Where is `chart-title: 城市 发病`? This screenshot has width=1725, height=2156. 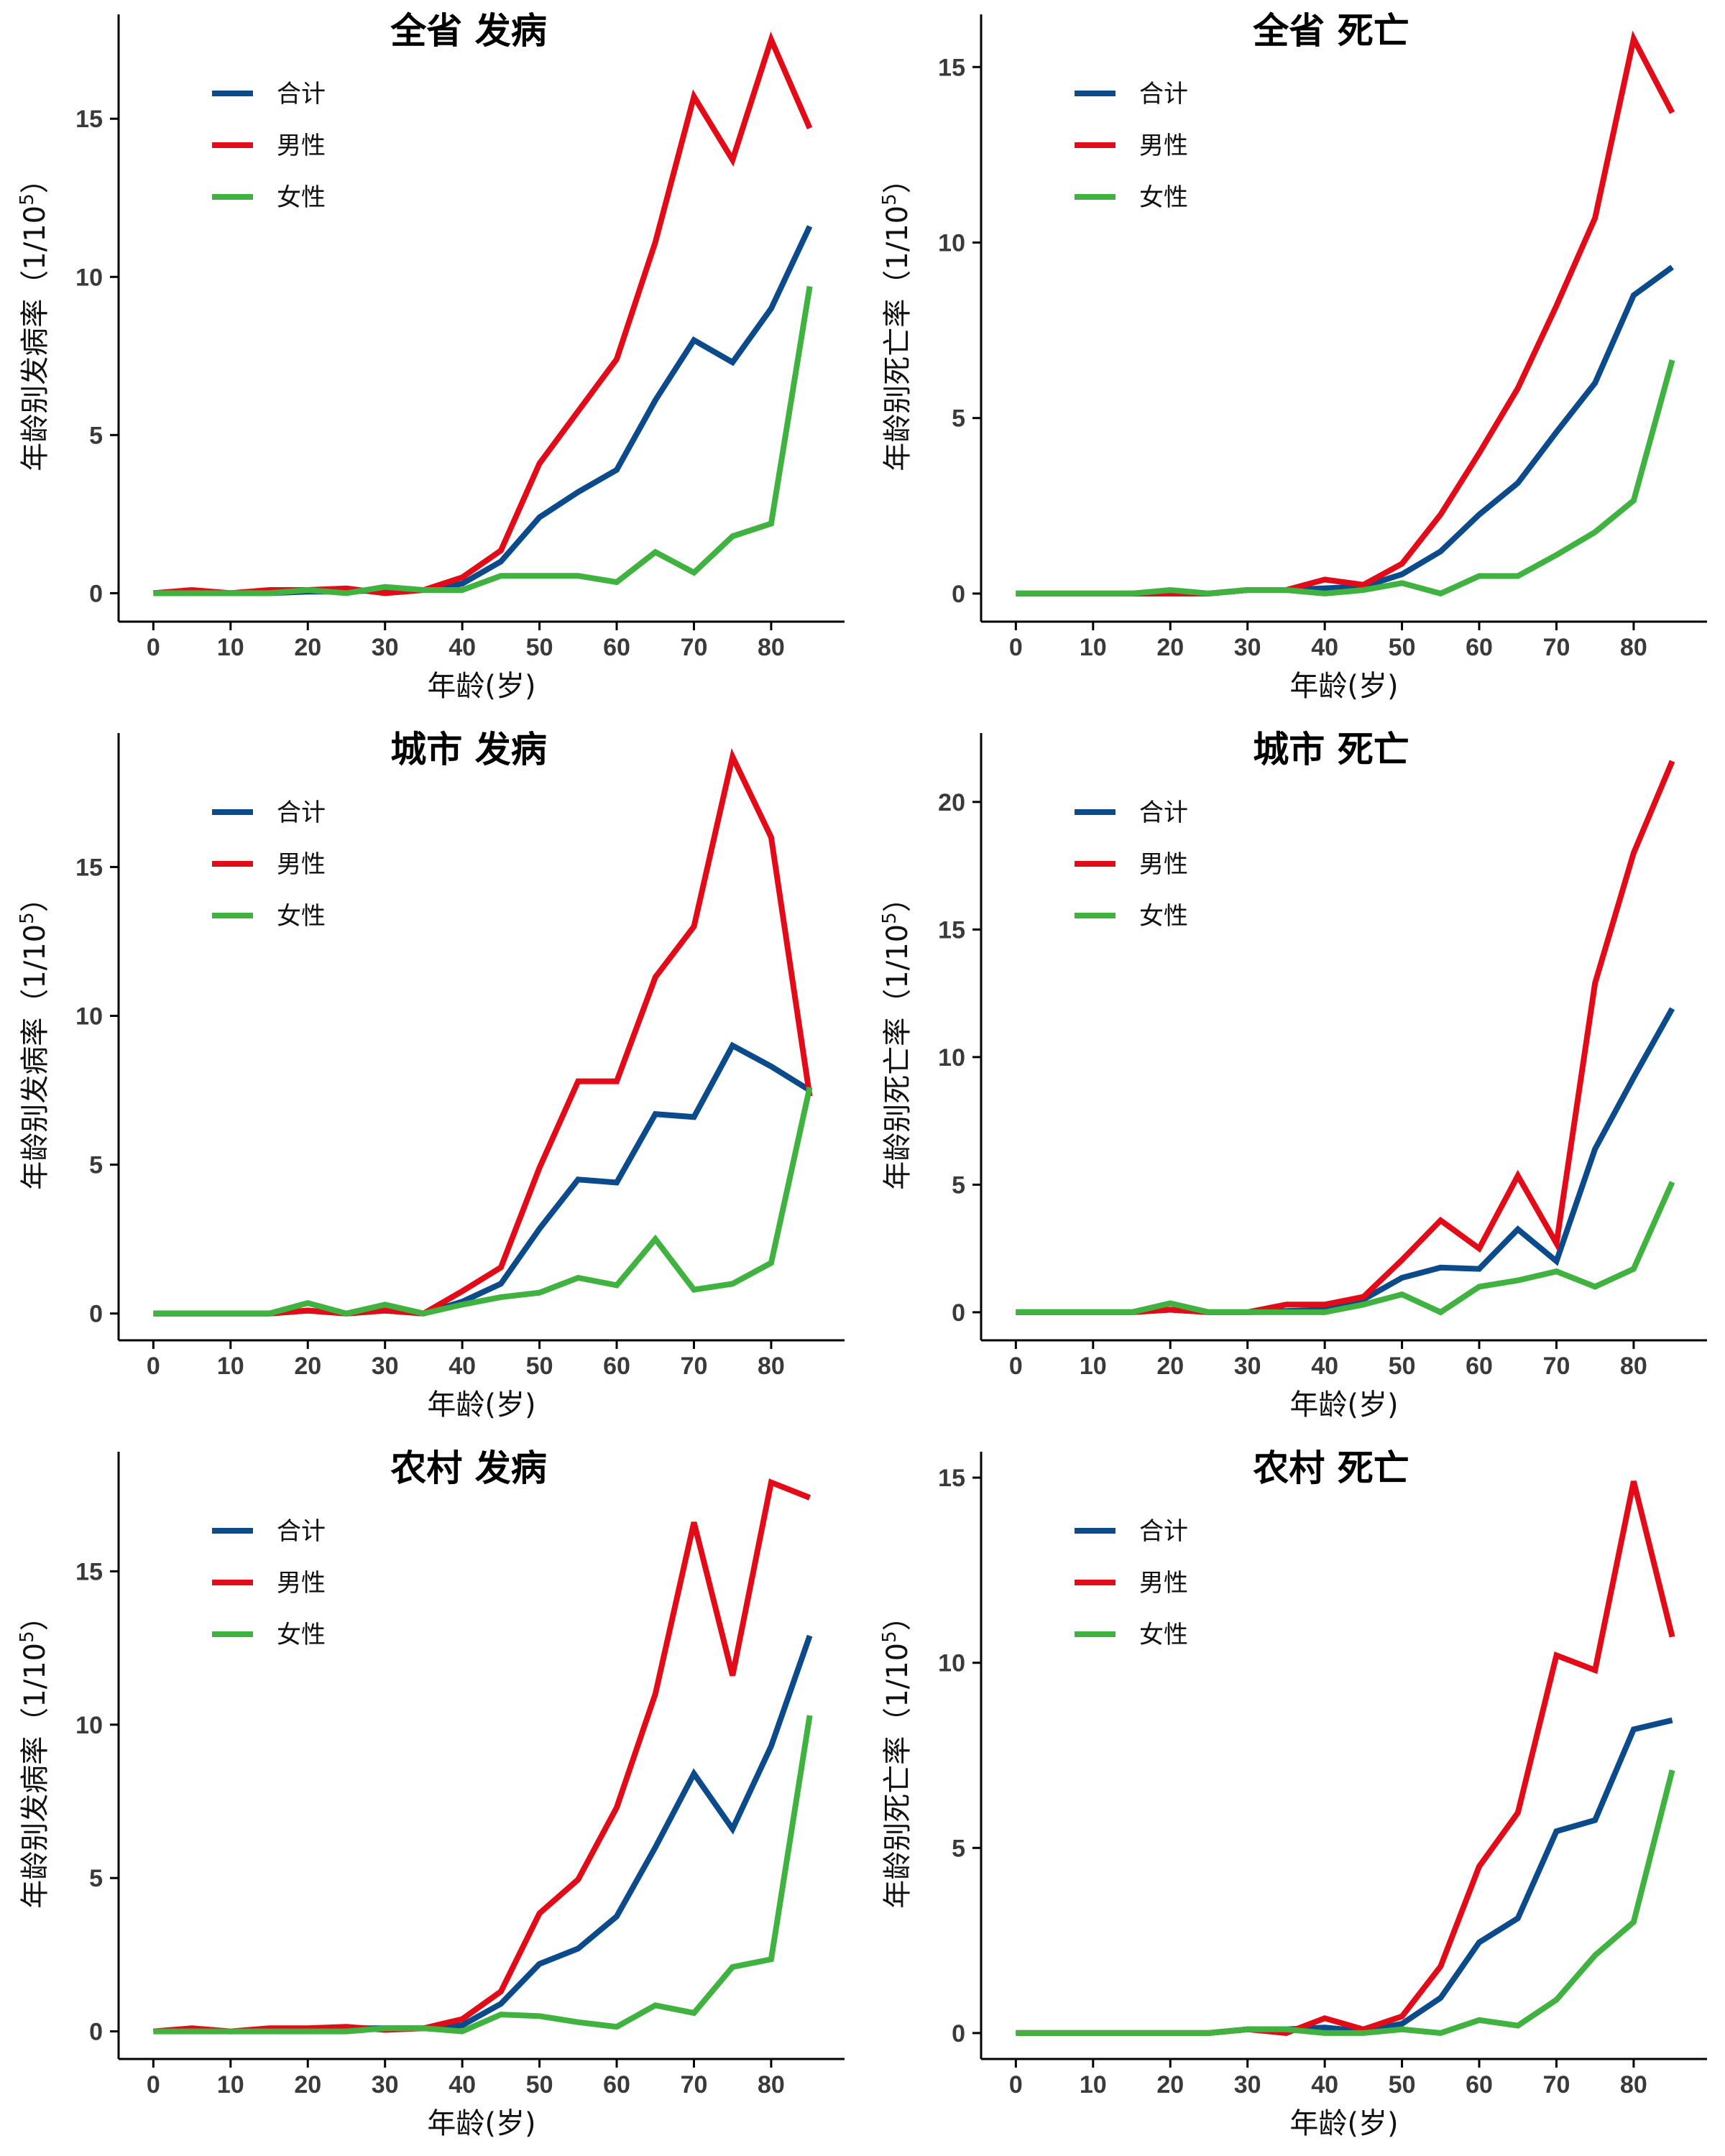
chart-title: 城市 发病 is located at coordinates (468, 749).